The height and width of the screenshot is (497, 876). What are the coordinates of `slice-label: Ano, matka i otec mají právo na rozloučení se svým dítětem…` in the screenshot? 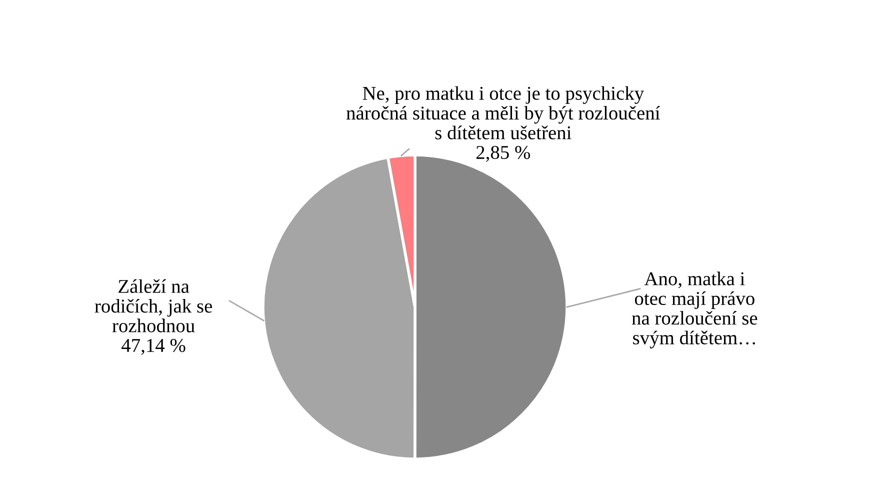 It's located at (695, 310).